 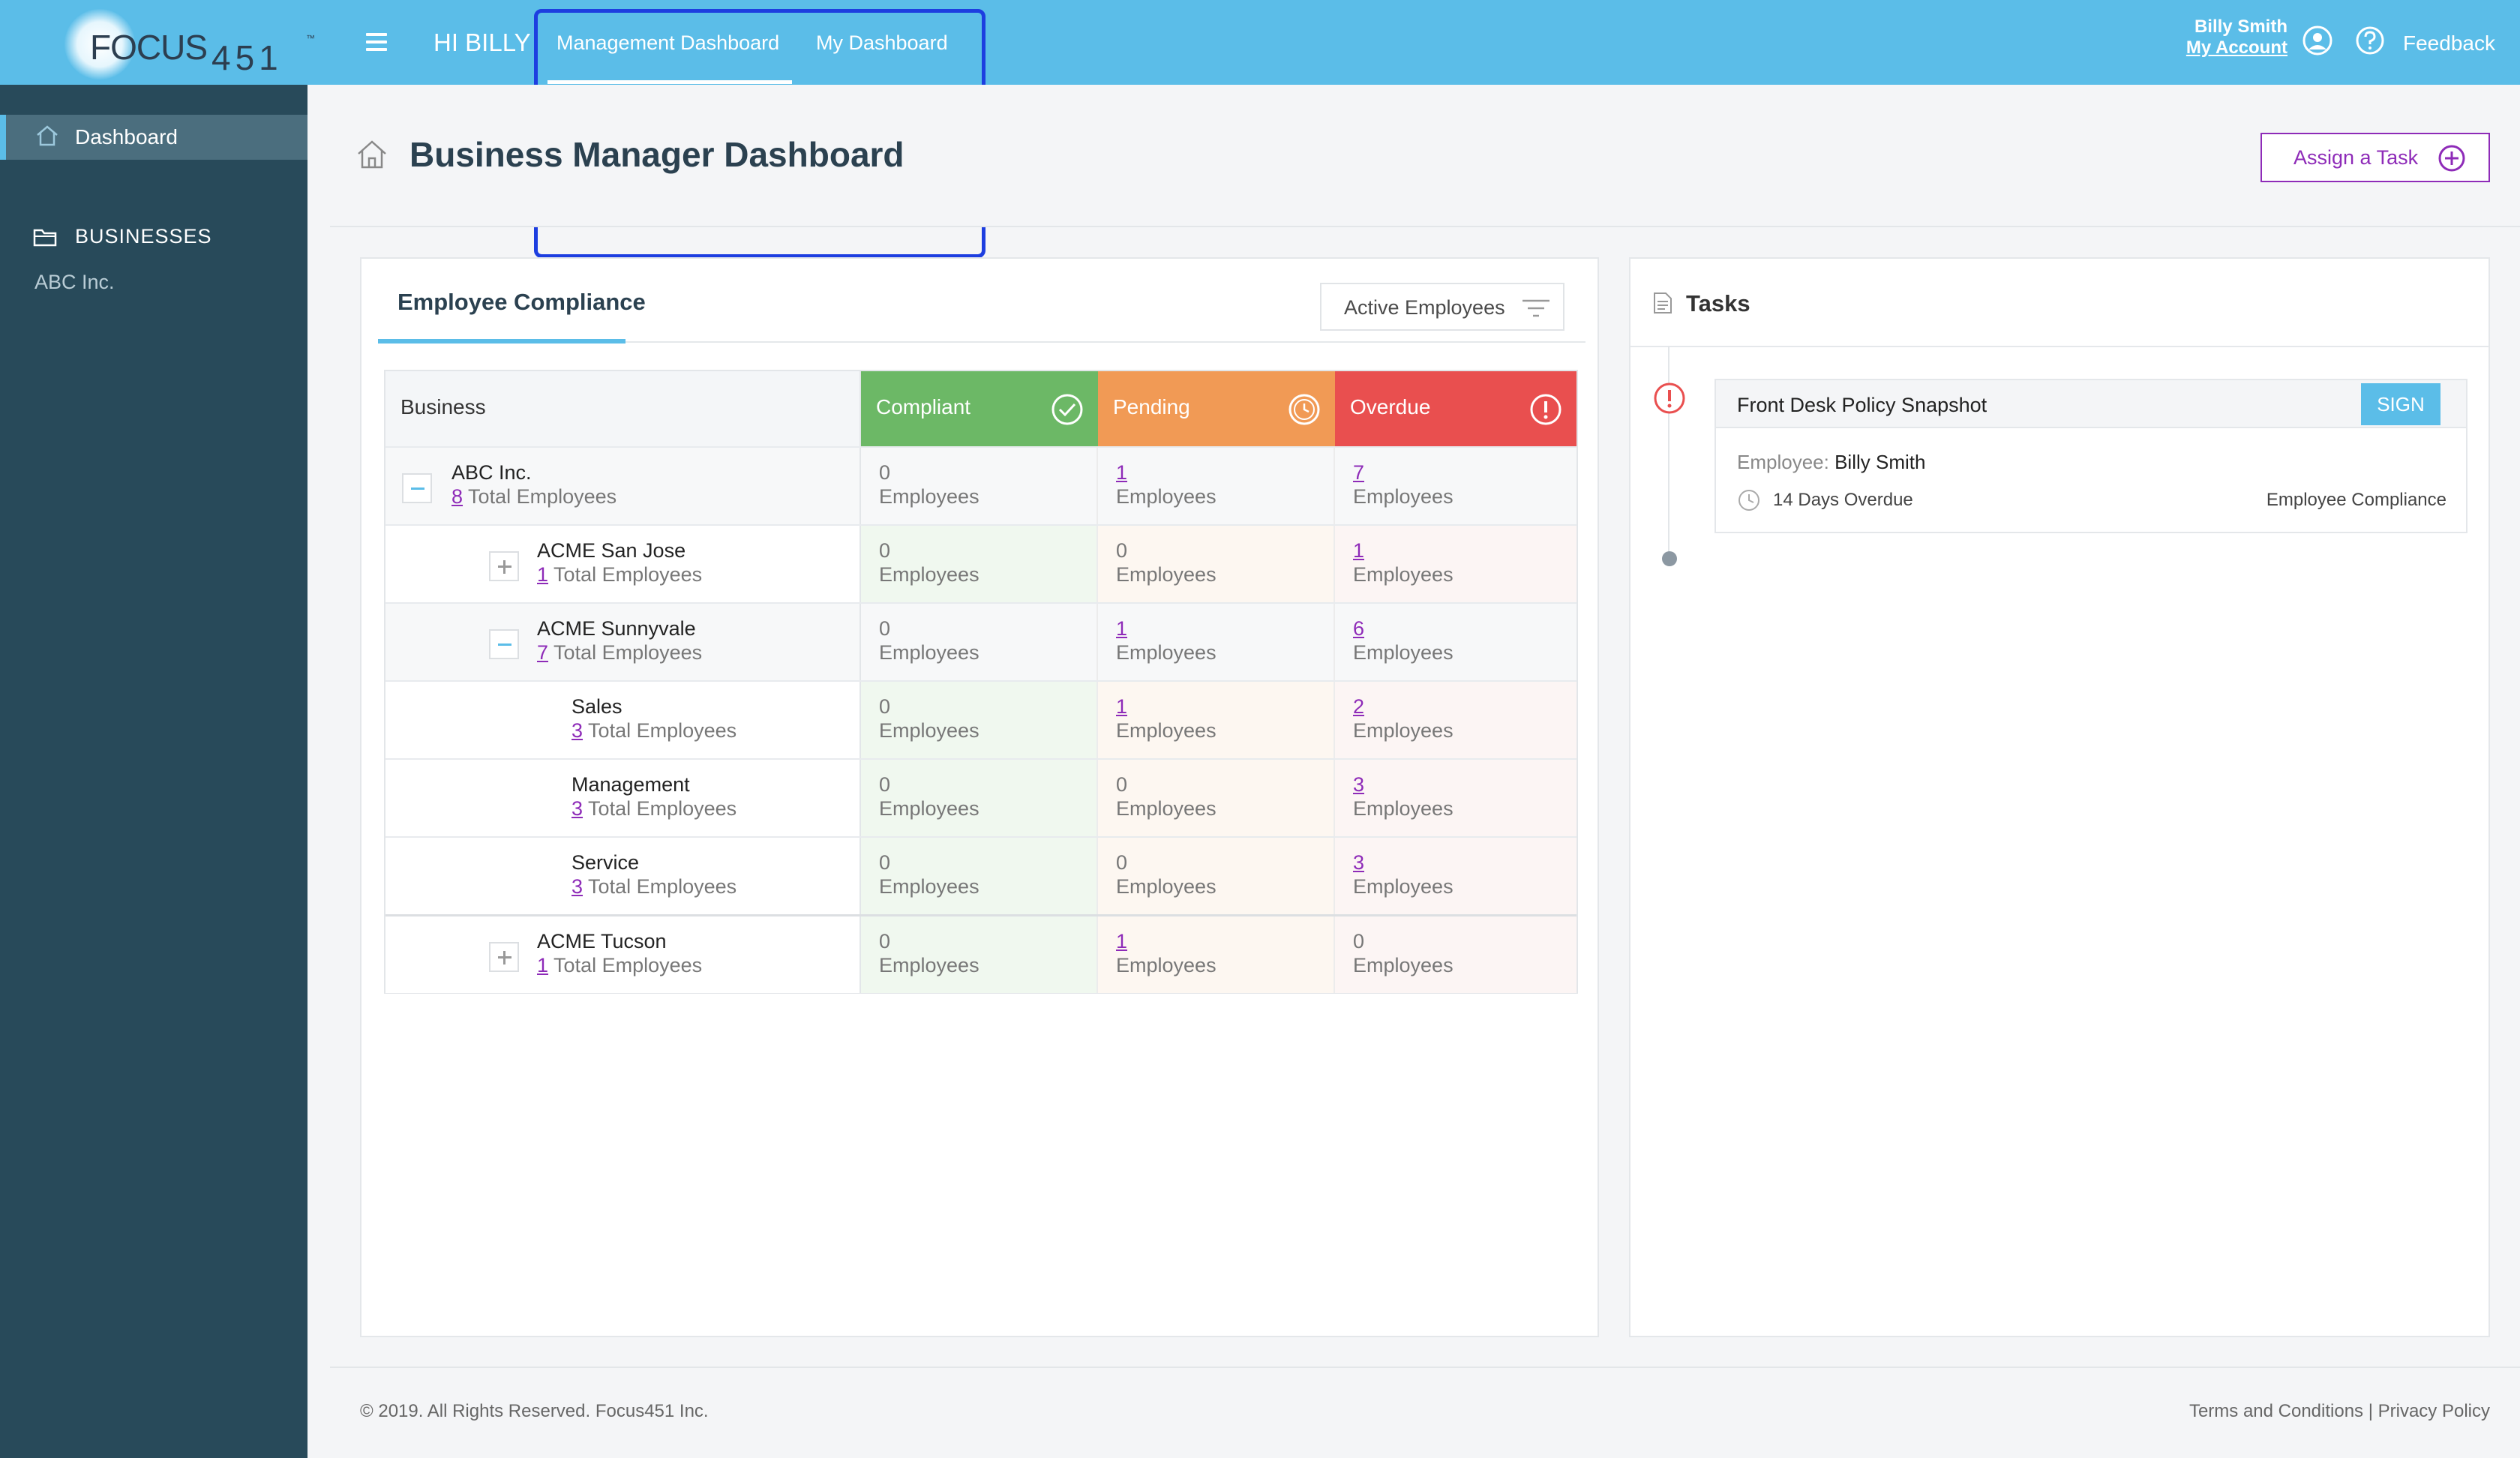 What do you see at coordinates (2451, 158) in the screenshot?
I see `plus-circle-icon` at bounding box center [2451, 158].